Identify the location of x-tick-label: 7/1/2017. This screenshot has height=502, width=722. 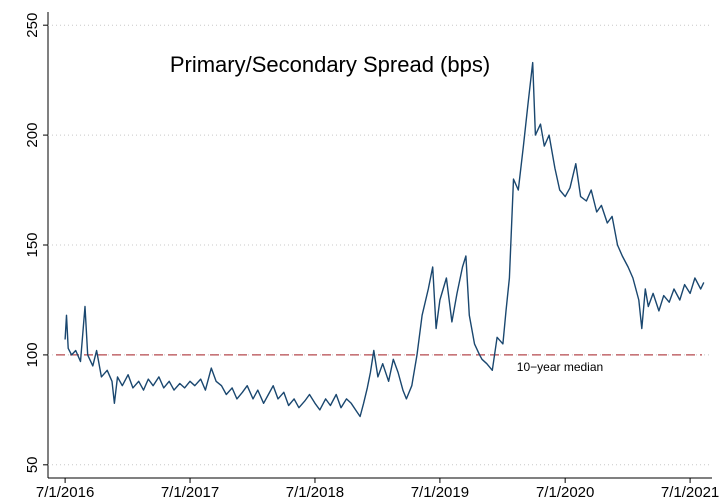
(190, 492).